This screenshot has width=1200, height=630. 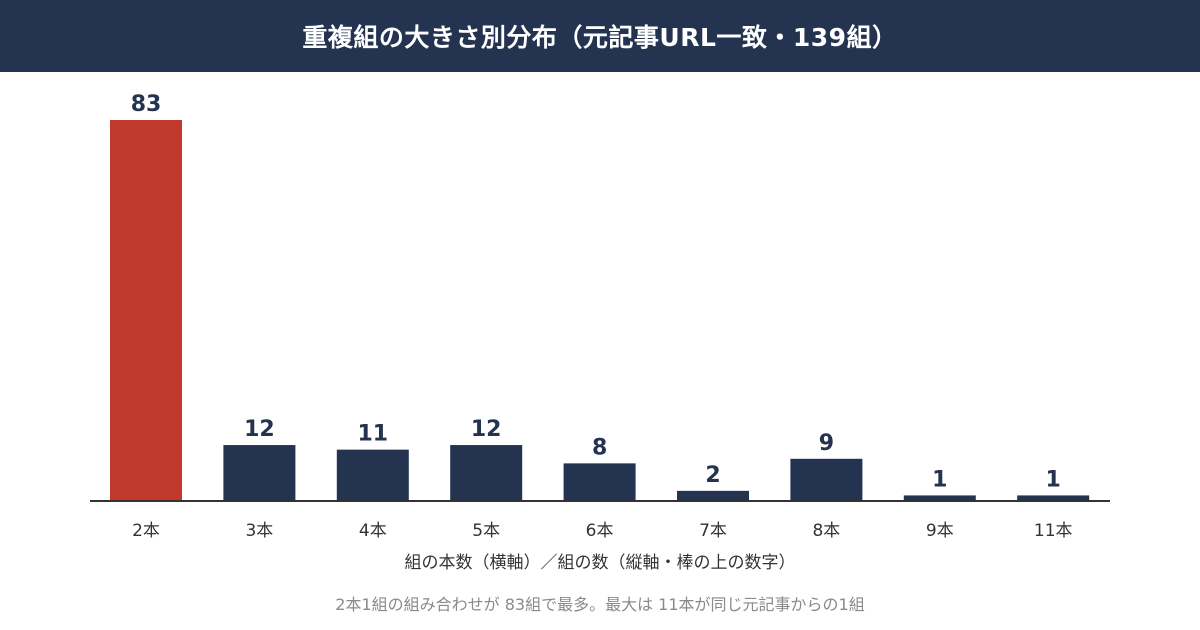 I want to click on x-axis-label: 組の本数（横軸）／組の数（縦軸・棒の上の数字）, so click(x=600, y=563).